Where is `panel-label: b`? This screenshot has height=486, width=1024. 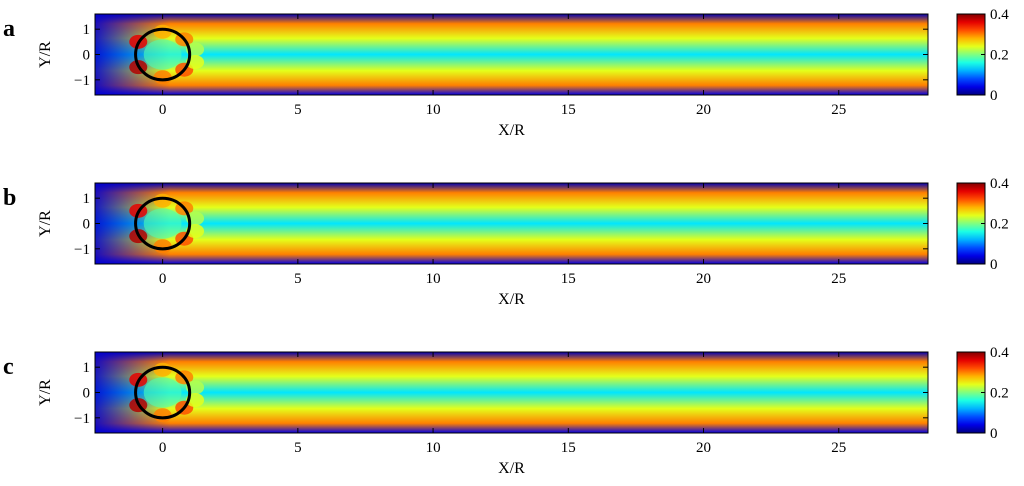 panel-label: b is located at coordinates (9, 198).